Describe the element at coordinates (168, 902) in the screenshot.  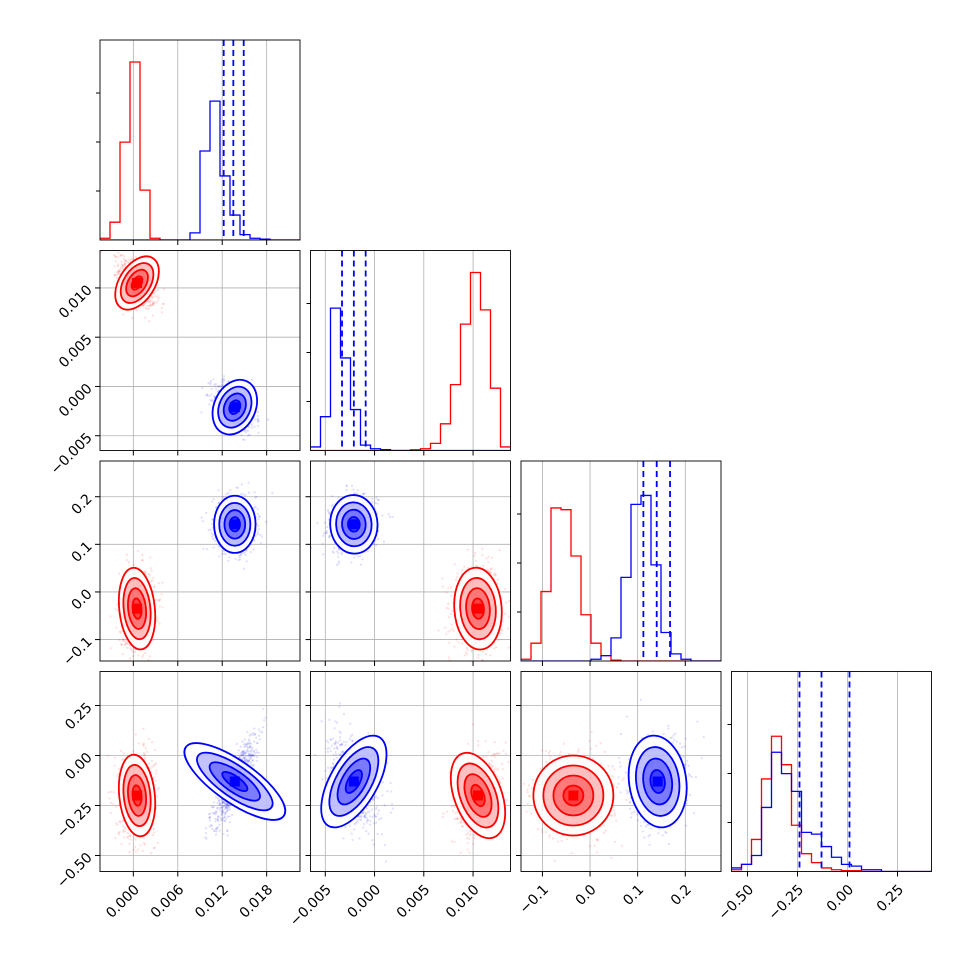
I see `x-tick-label: 0.006` at that location.